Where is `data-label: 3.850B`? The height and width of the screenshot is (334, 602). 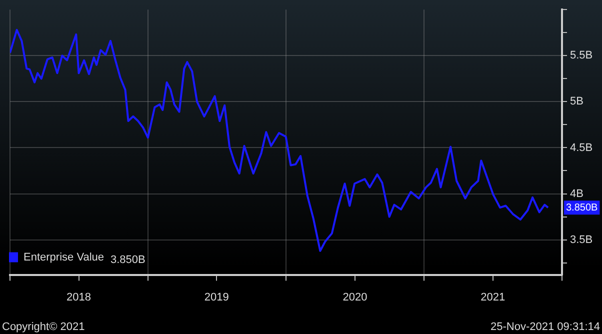 data-label: 3.850B is located at coordinates (582, 208).